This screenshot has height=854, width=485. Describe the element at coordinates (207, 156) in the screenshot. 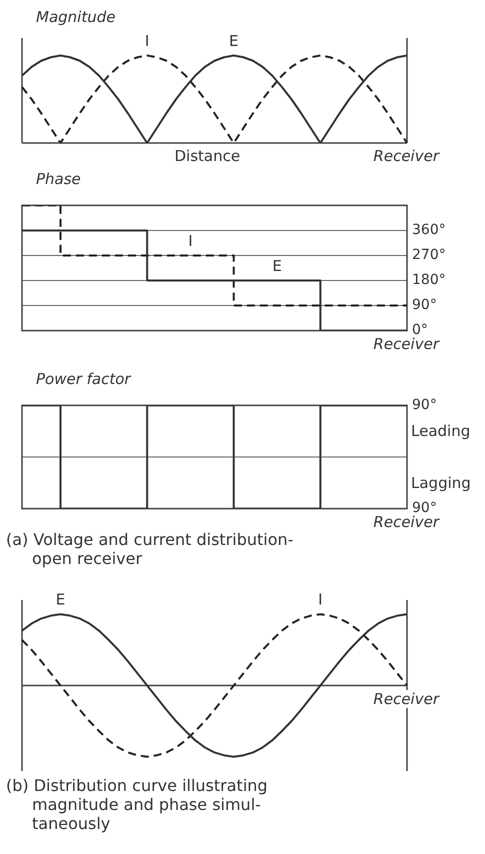

I see `x-axis-title: Distance` at that location.